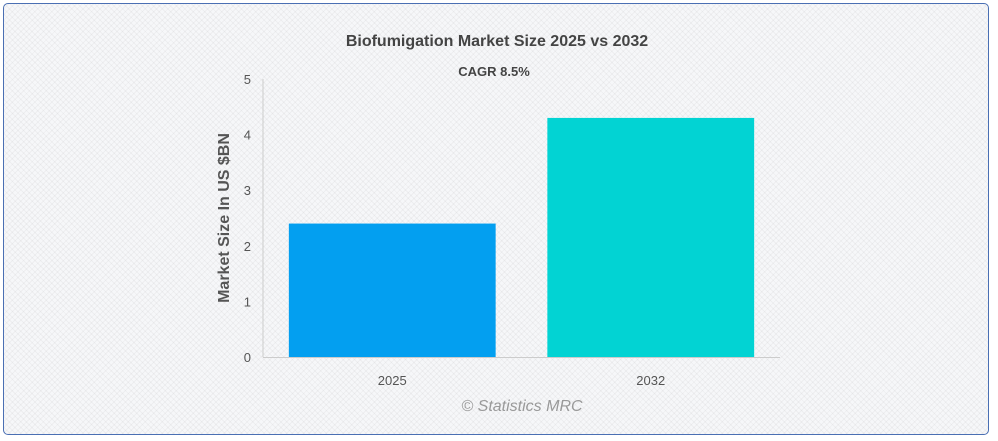  I want to click on bar-2025, so click(392, 290).